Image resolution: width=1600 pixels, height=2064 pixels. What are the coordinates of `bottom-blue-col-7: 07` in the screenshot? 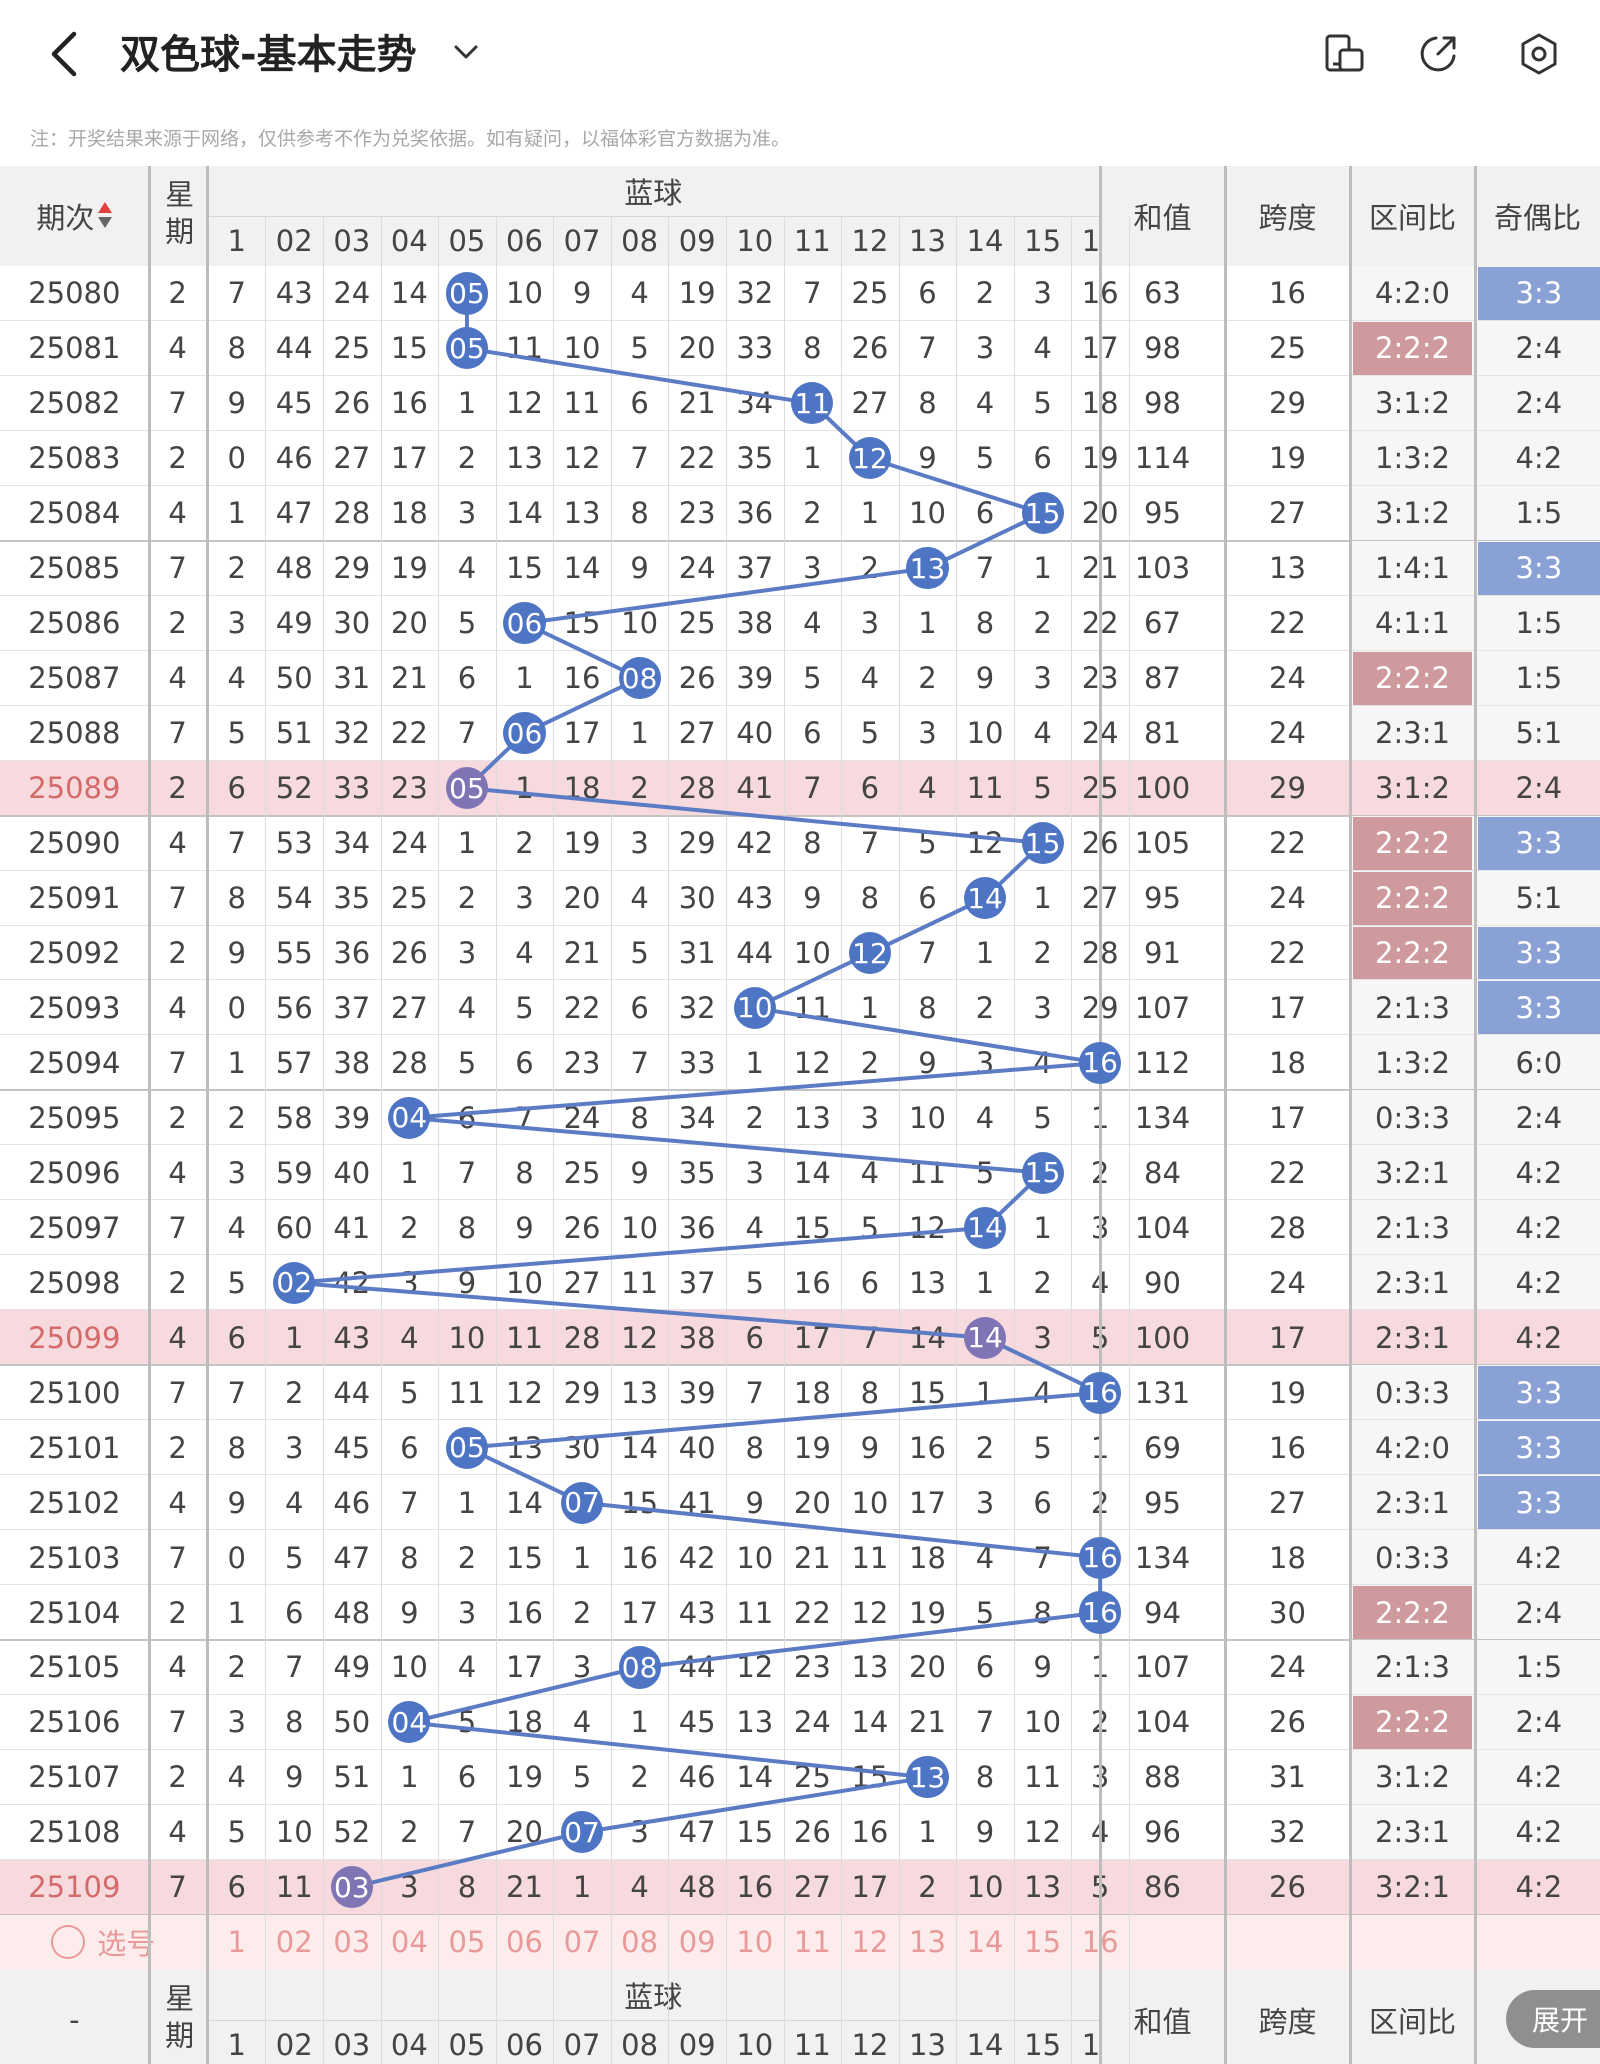 It's located at (582, 2041).